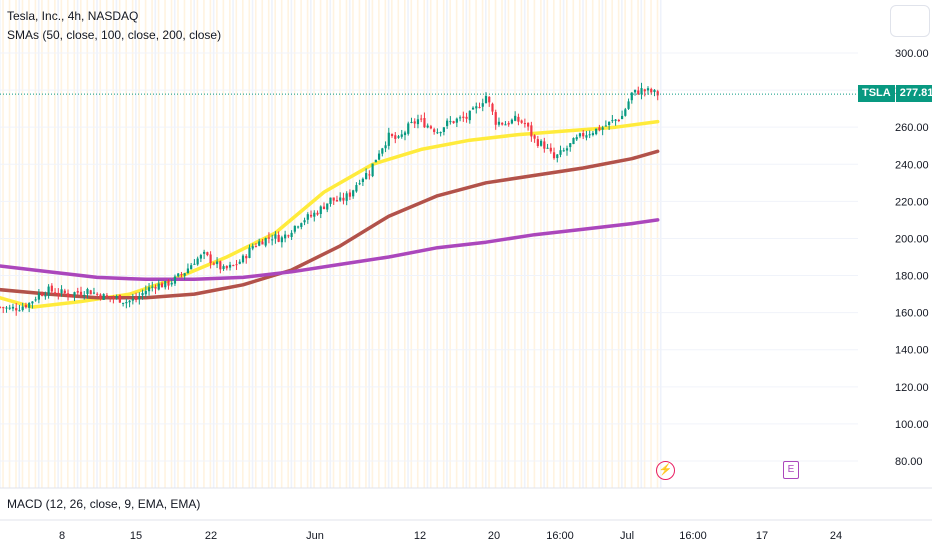 The height and width of the screenshot is (550, 932). I want to click on chart-title: Tesla, Inc., 4h, NASDAQ, so click(73, 16).